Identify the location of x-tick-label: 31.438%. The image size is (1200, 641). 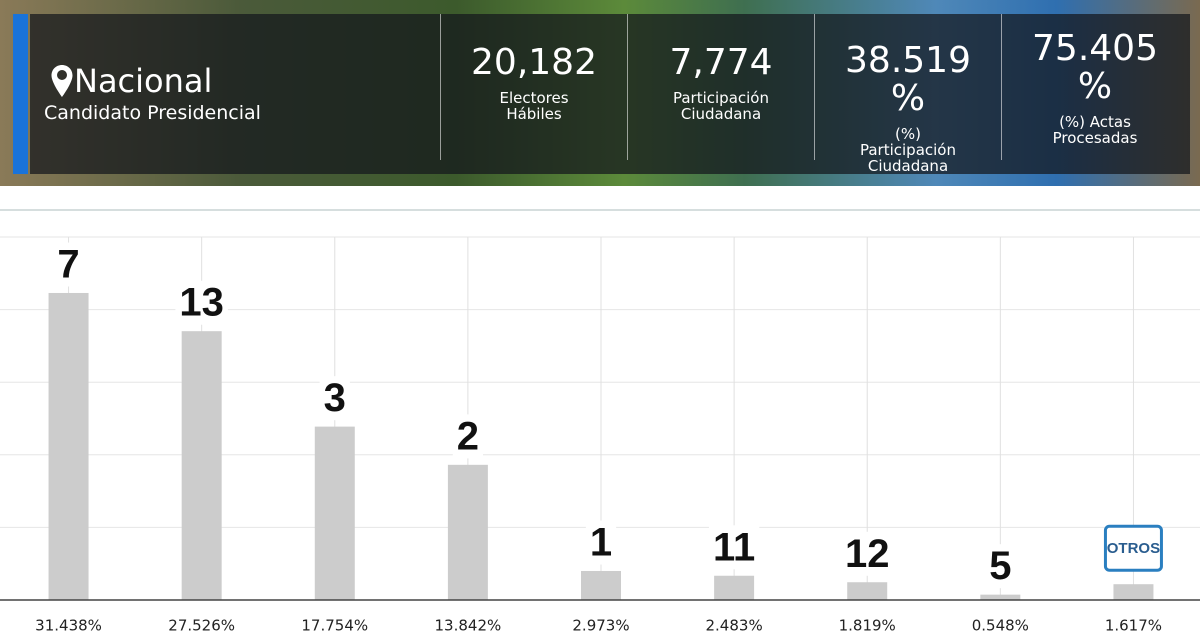
(68, 626).